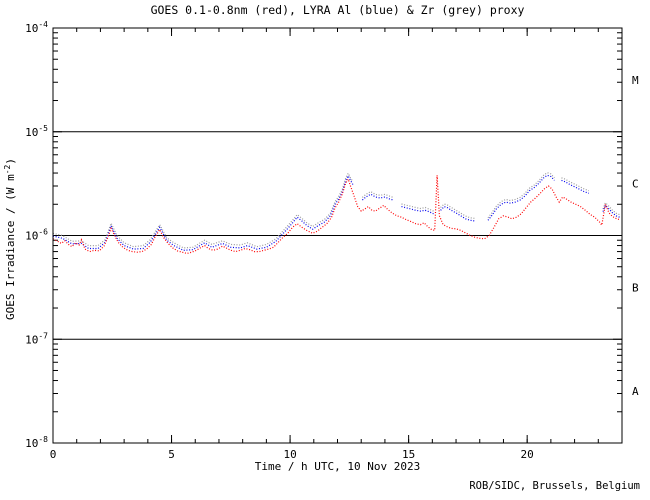  I want to click on series-goes-xray-red, so click(336, 215).